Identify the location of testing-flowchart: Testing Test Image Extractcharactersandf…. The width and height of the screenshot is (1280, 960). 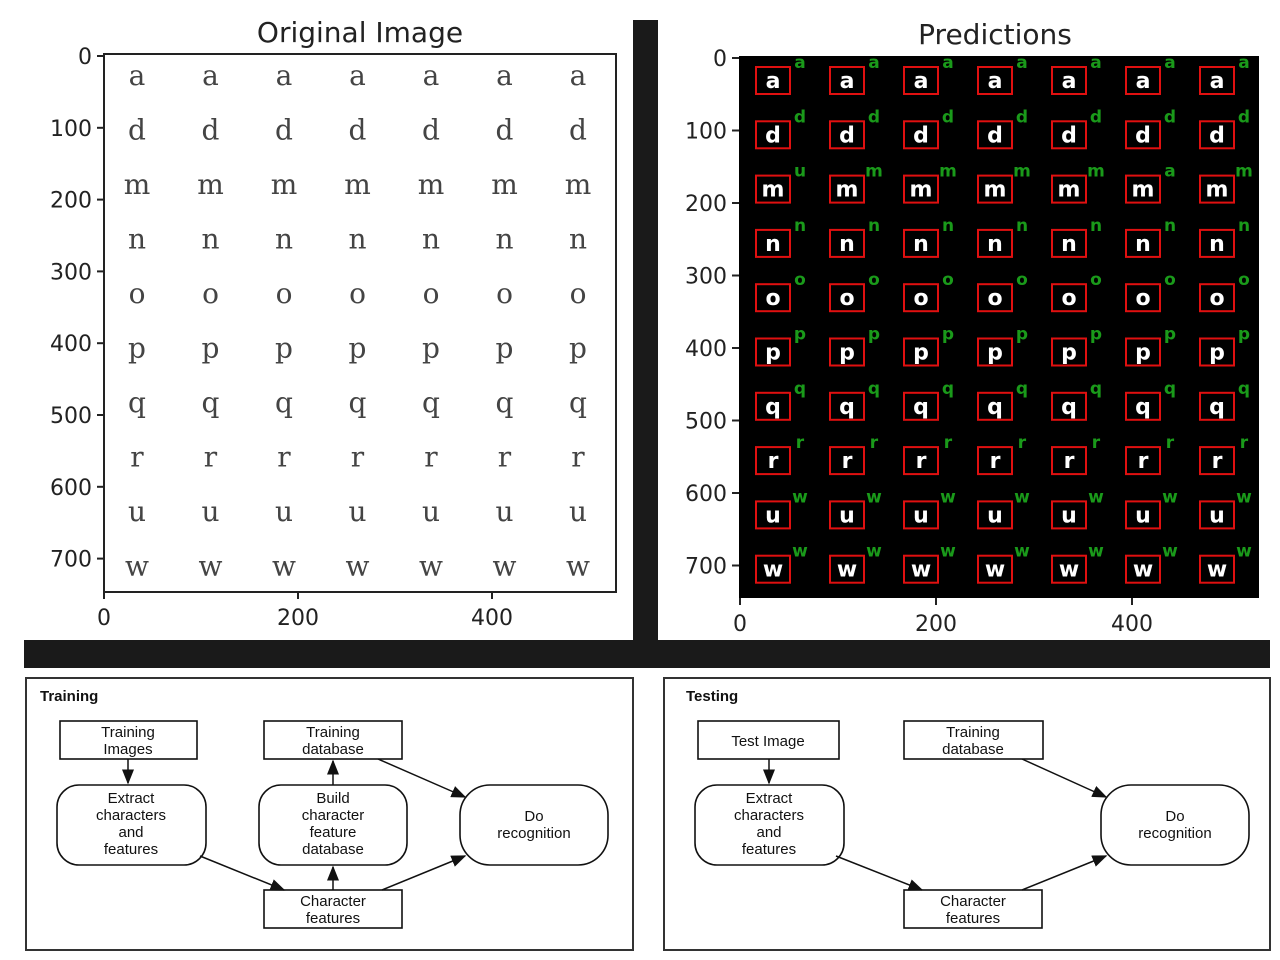
(967, 814).